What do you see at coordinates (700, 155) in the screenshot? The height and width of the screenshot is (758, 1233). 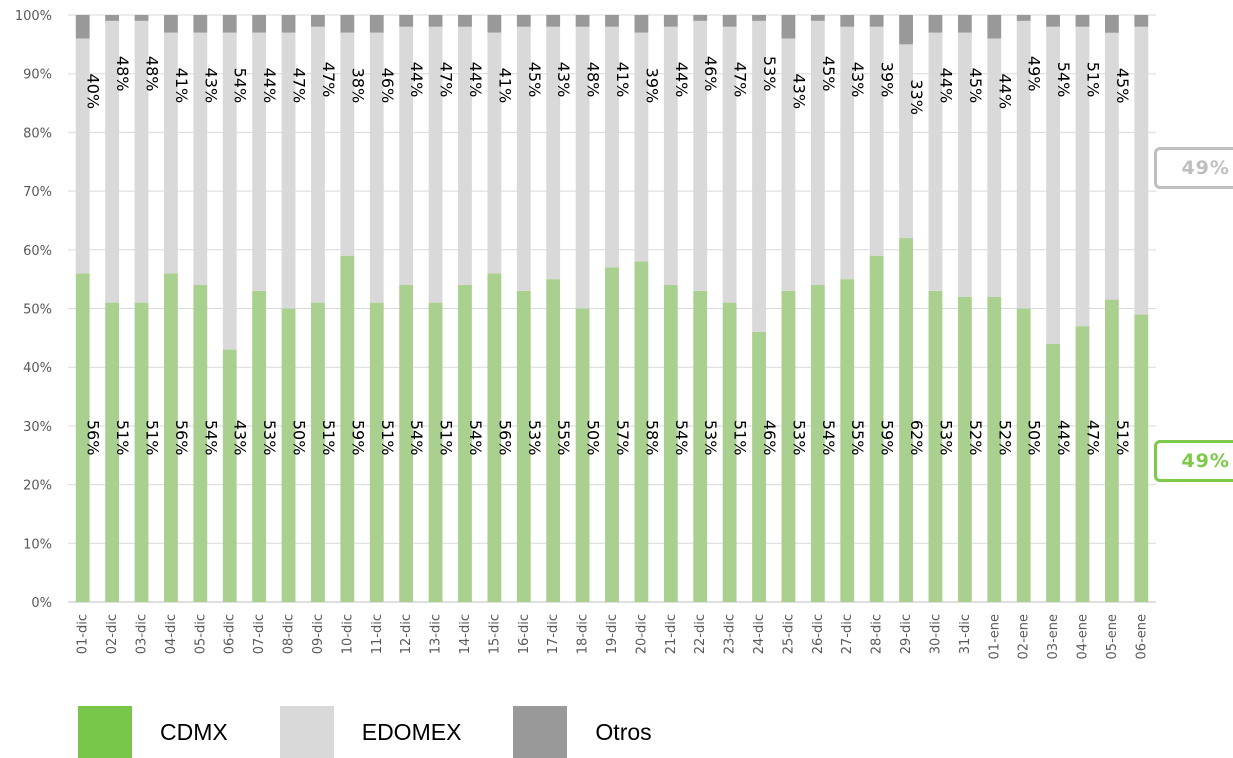 I see `bar-edomex-22-dic` at bounding box center [700, 155].